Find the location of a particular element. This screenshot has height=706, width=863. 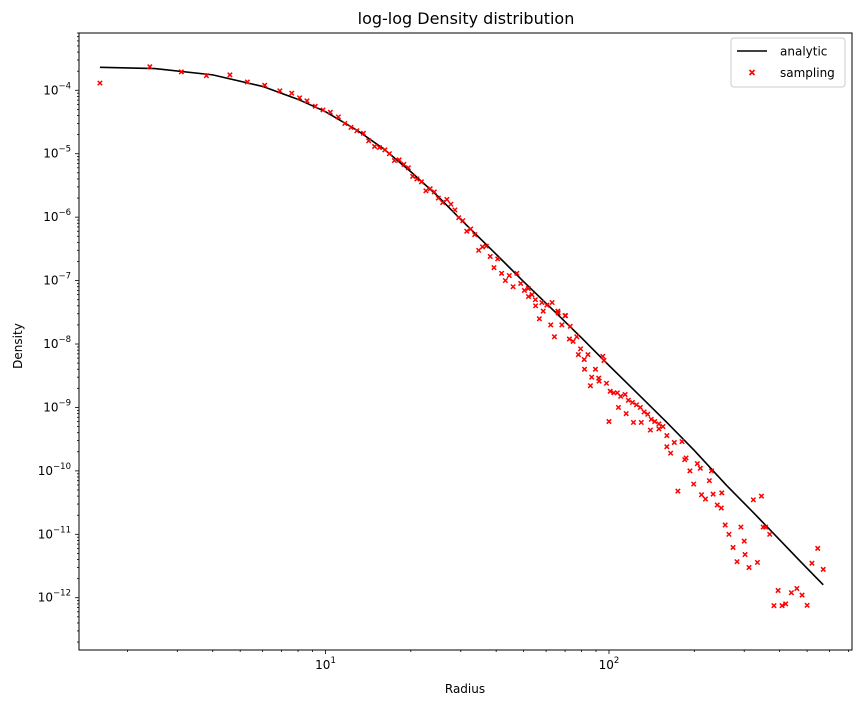

x-tick-label: 102 is located at coordinates (609, 664).